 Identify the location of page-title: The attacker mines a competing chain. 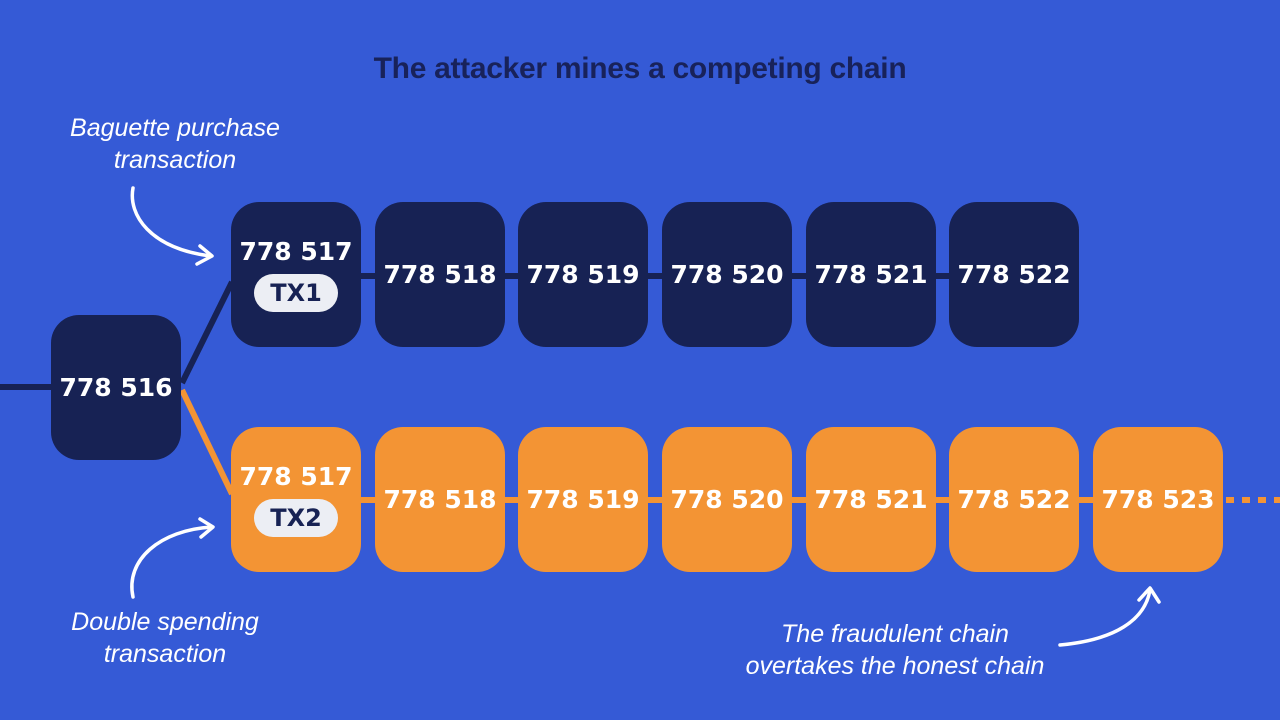
(640, 68).